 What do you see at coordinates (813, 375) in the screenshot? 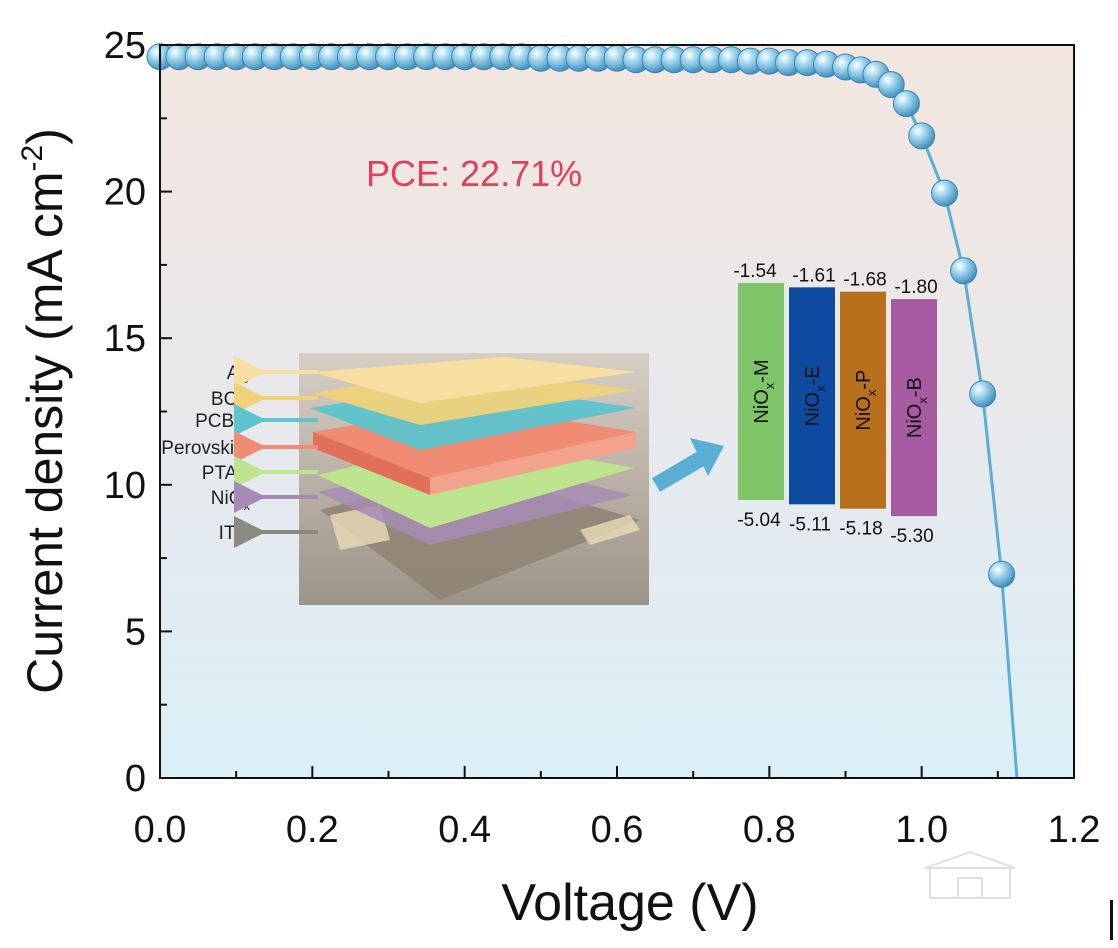
I see `bar-name-suffix: -E` at bounding box center [813, 375].